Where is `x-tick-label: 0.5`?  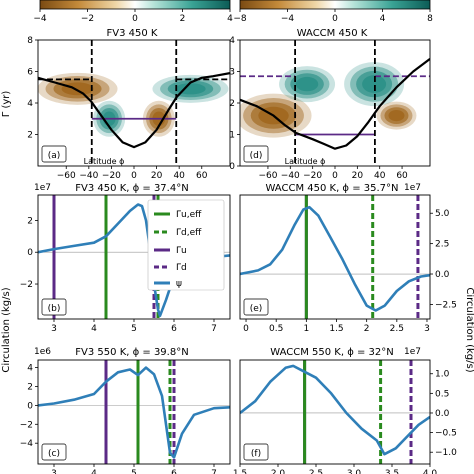 x-tick-label: 0.5 is located at coordinates (276, 329).